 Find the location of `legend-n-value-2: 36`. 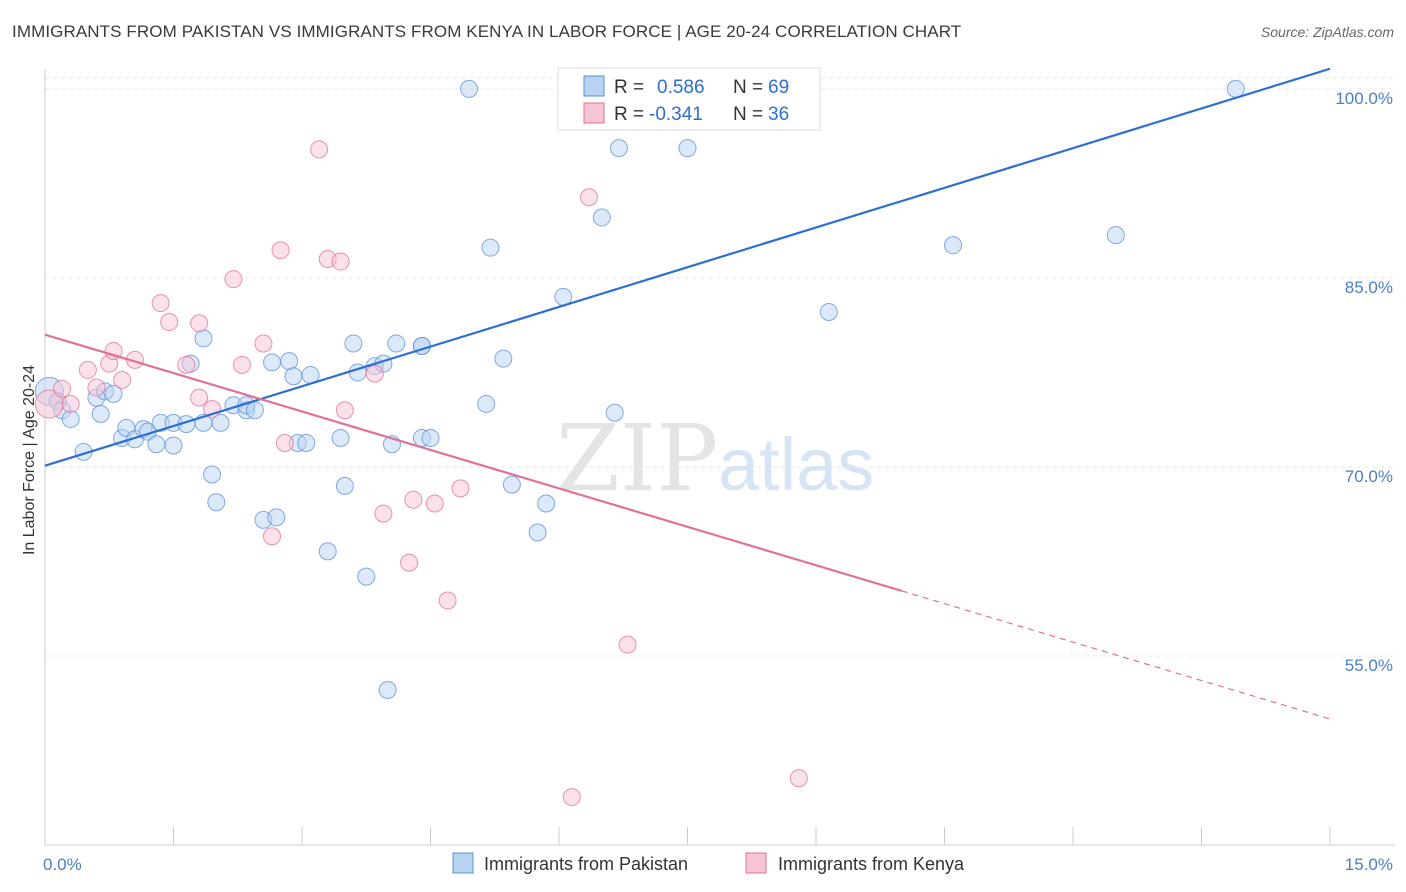

legend-n-value-2: 36 is located at coordinates (778, 114).